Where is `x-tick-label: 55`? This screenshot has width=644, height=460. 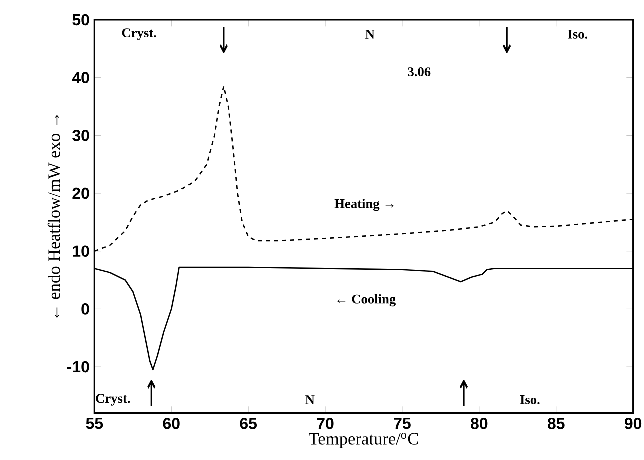 x-tick-label: 55 is located at coordinates (95, 424).